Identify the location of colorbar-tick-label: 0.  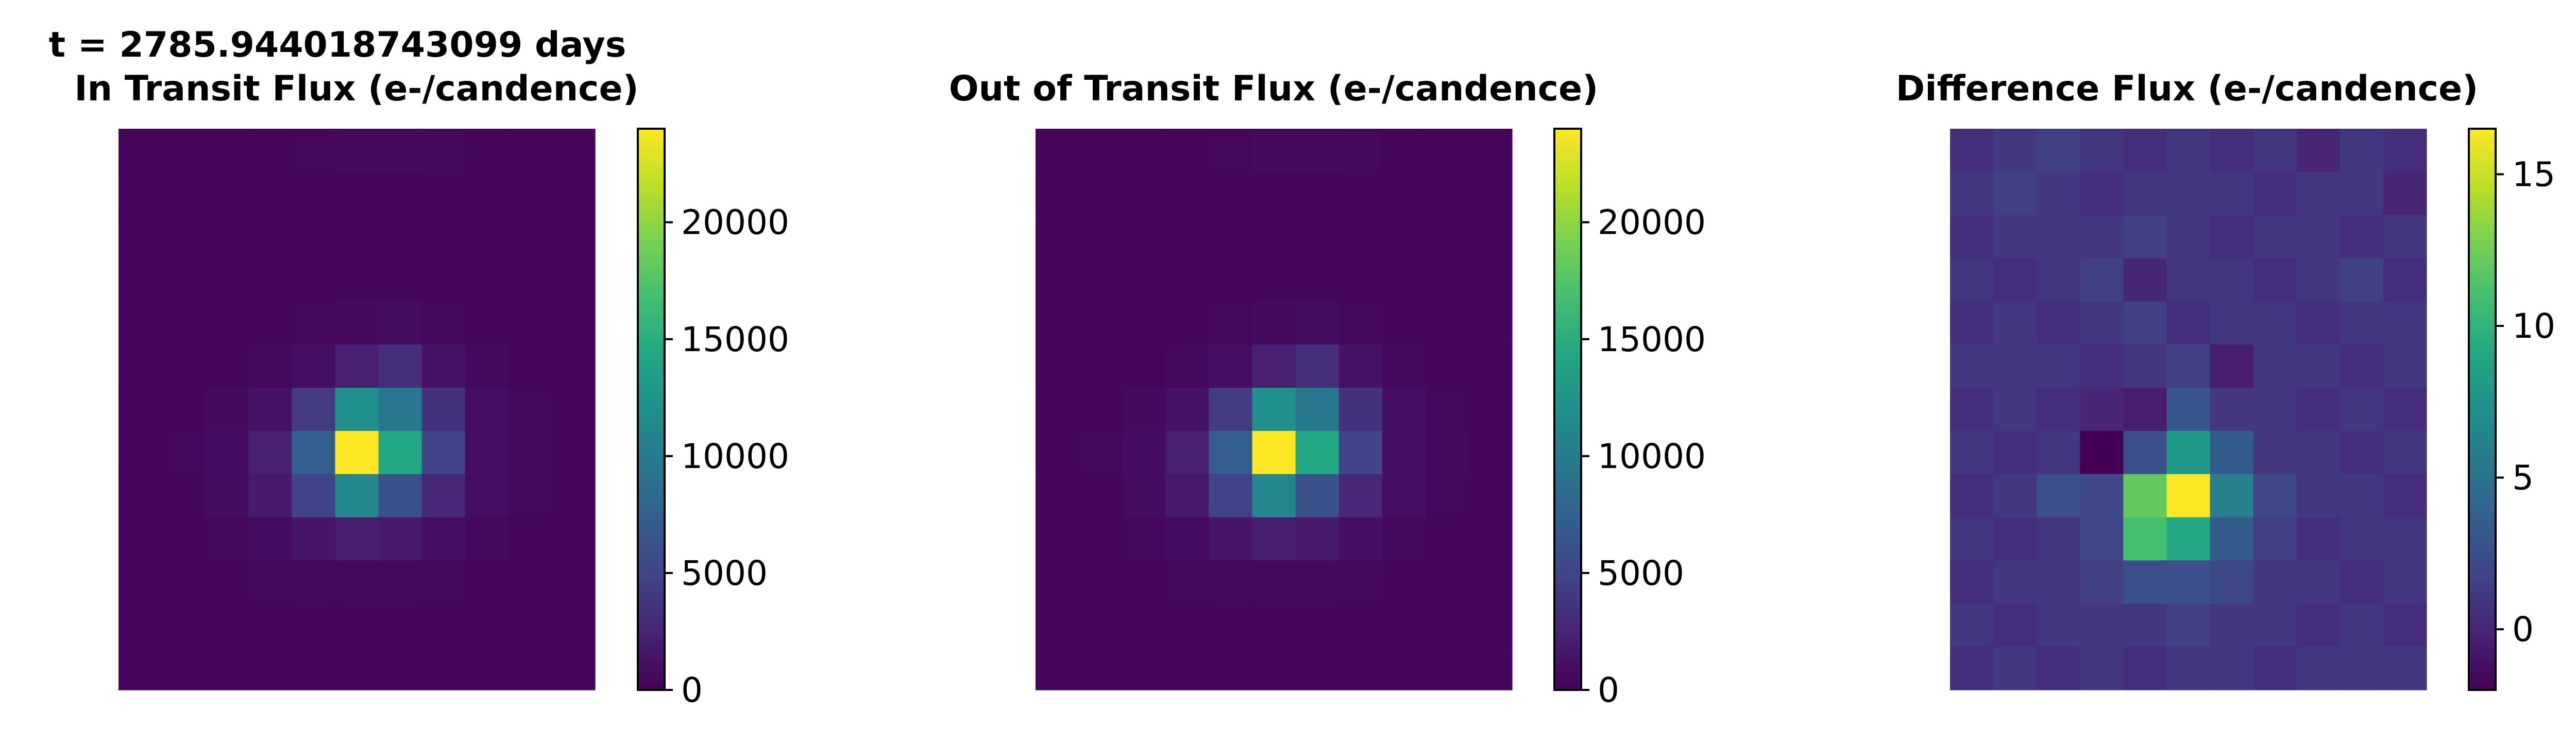
(1608, 690).